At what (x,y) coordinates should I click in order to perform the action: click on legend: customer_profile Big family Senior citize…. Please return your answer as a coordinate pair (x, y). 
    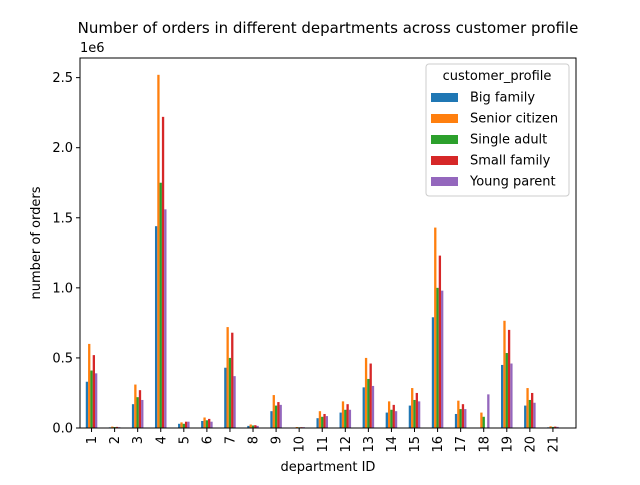
    Looking at the image, I should click on (497, 130).